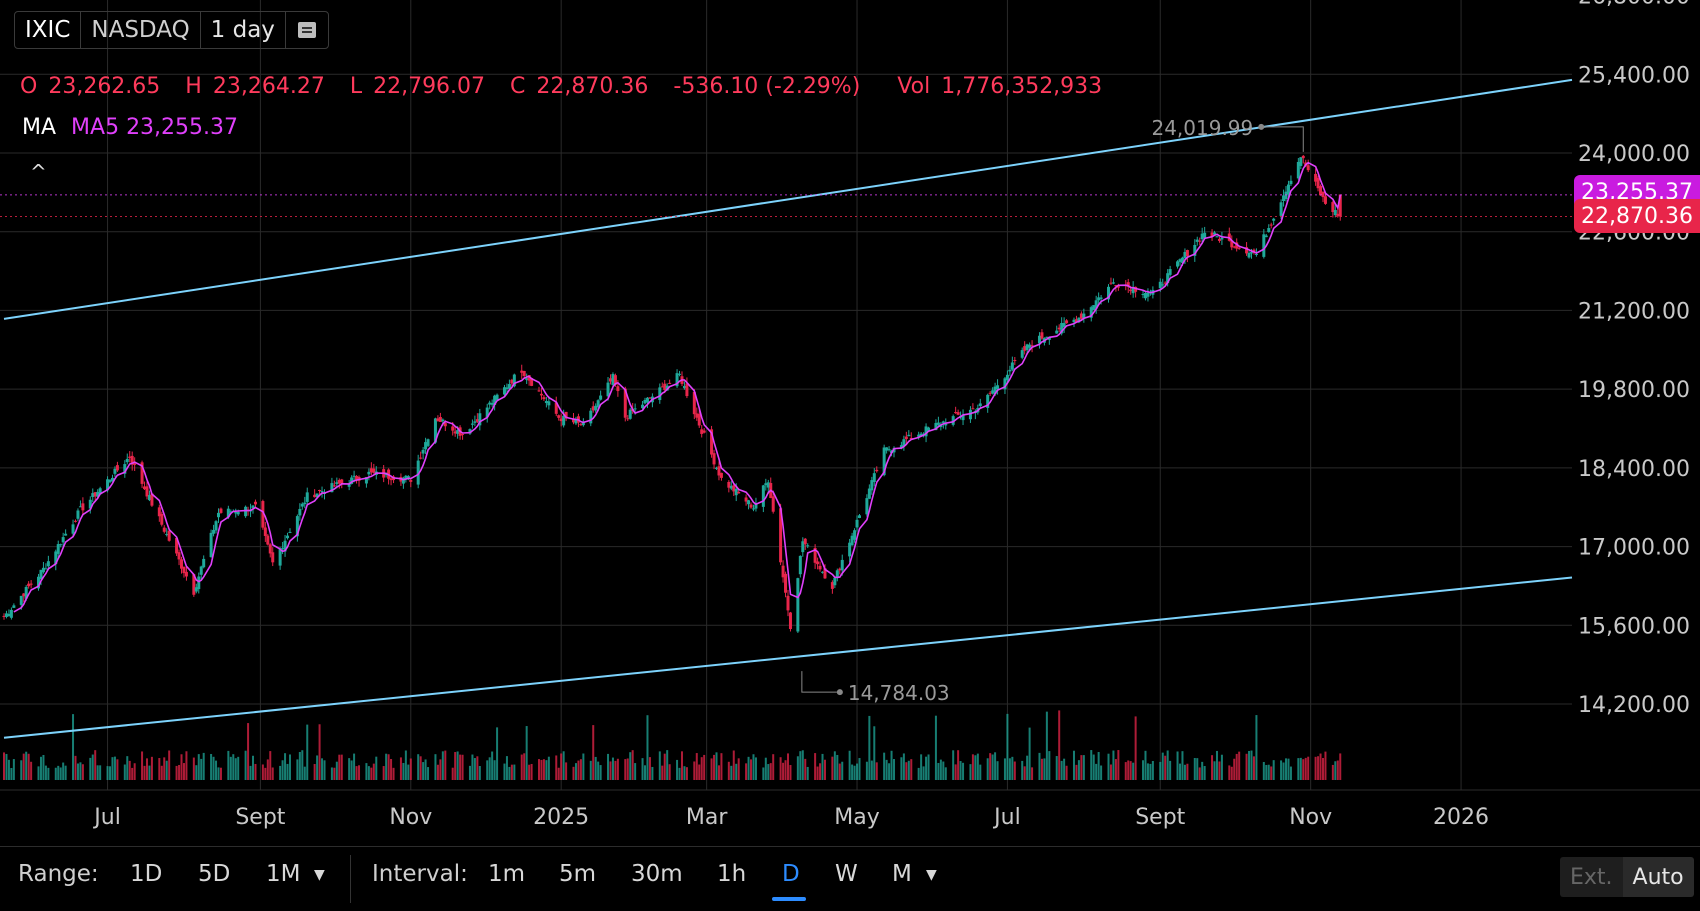 The width and height of the screenshot is (1700, 911). I want to click on interval-d-button: D, so click(791, 874).